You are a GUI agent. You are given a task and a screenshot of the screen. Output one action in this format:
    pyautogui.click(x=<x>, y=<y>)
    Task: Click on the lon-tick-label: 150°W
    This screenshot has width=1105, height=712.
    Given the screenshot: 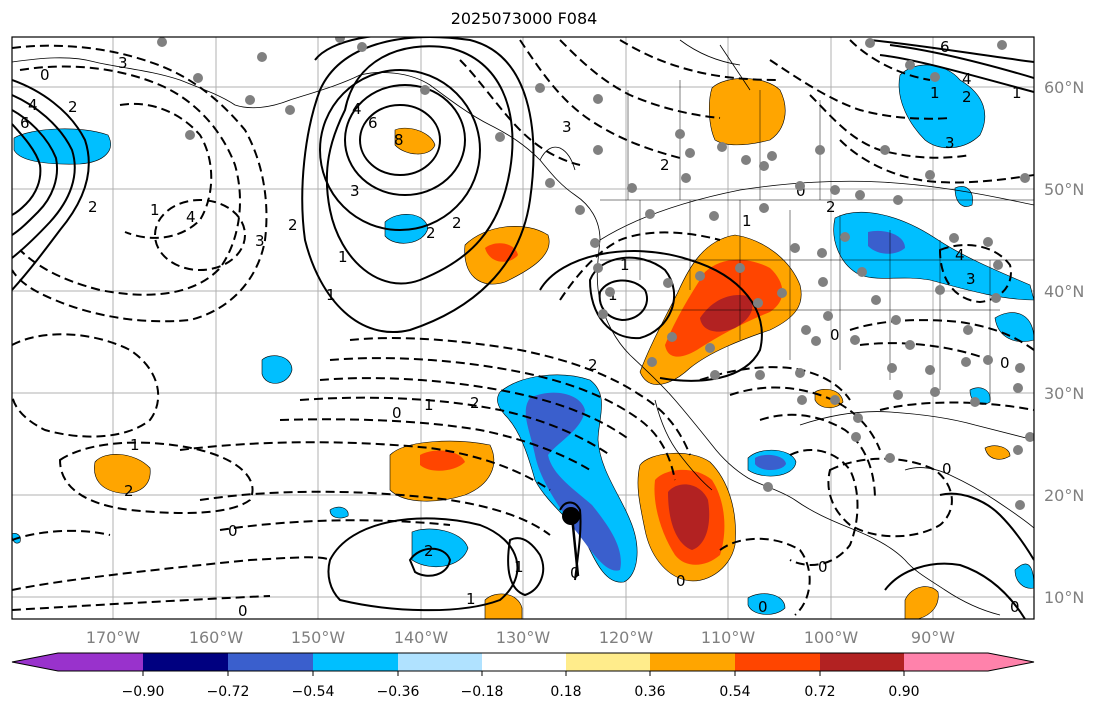 What is the action you would take?
    pyautogui.click(x=318, y=637)
    